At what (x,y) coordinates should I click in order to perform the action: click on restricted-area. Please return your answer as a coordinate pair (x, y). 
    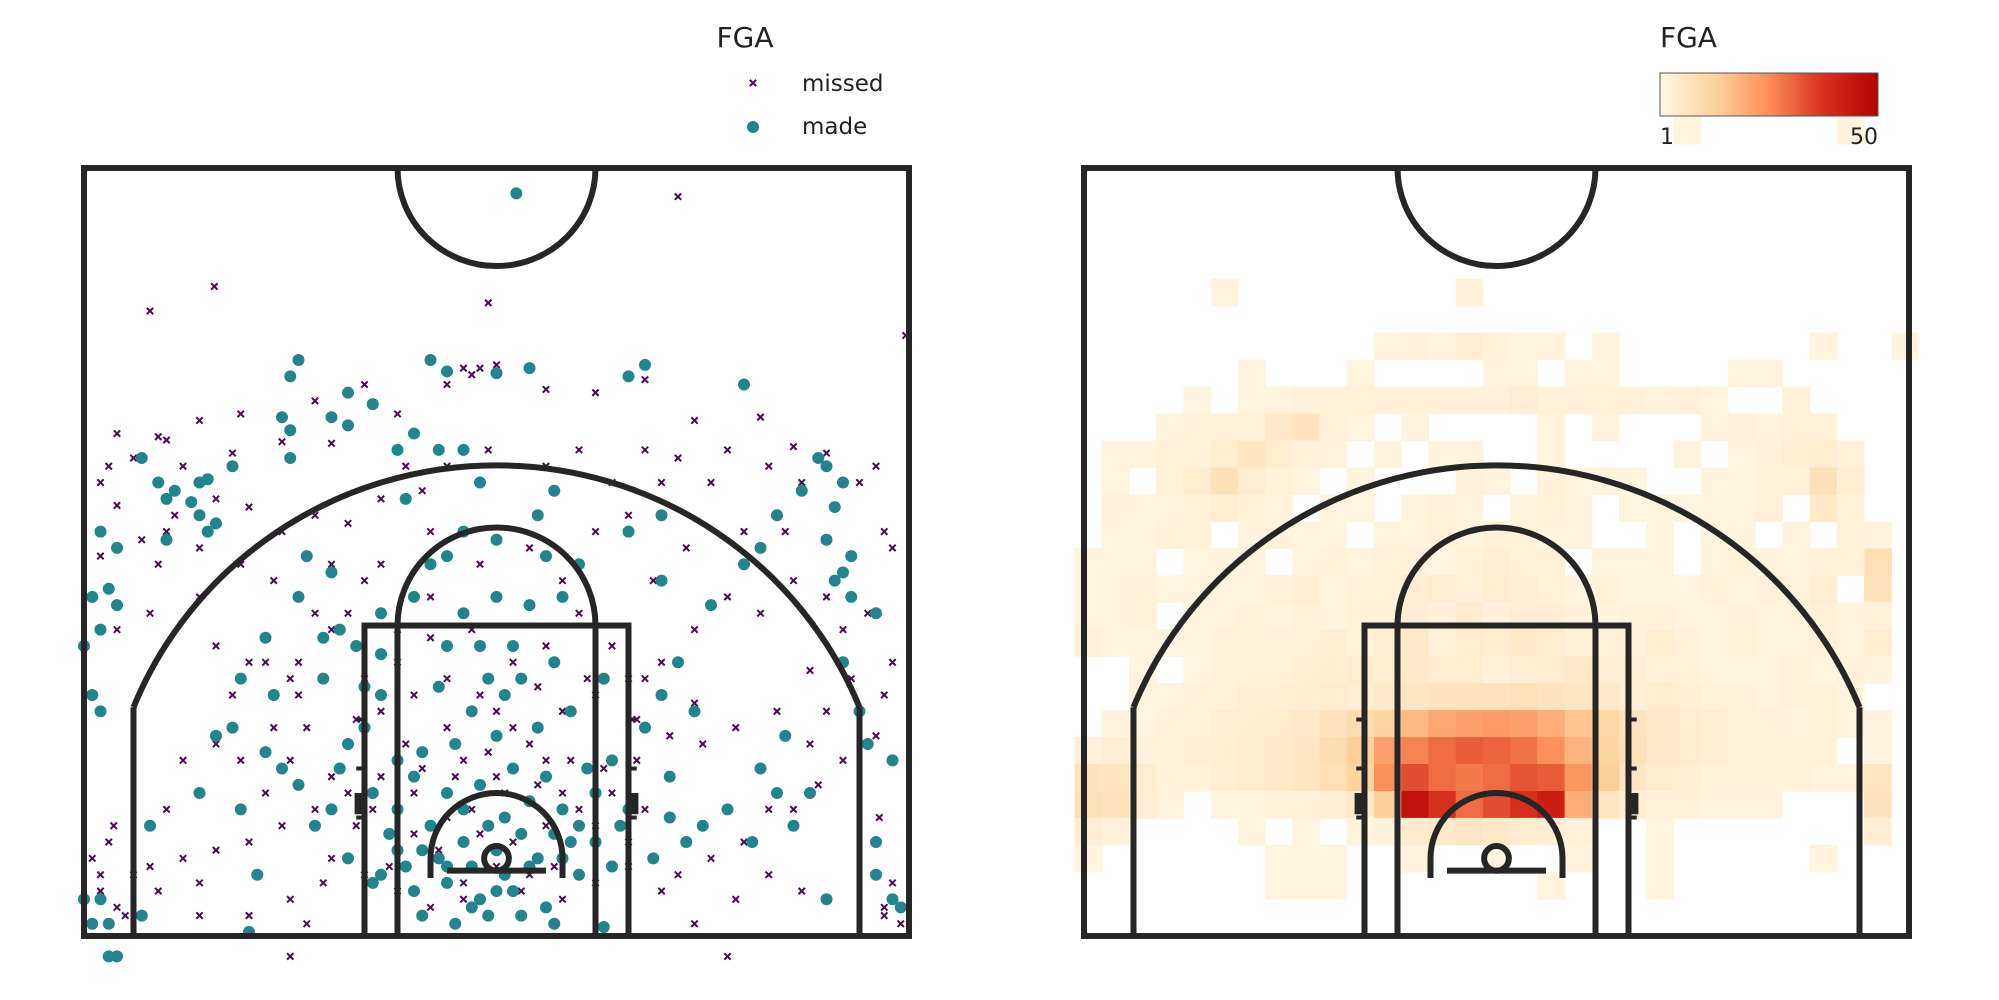
    Looking at the image, I should click on (1496, 834).